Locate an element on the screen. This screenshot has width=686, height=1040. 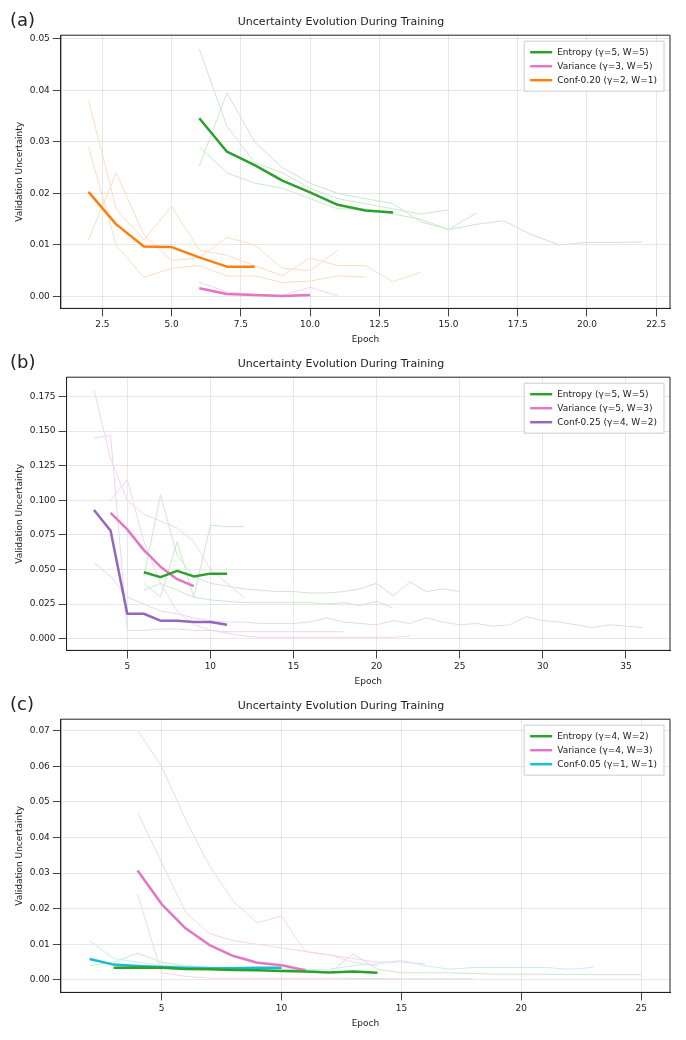
x-tick-label: 15.0 is located at coordinates (448, 324).